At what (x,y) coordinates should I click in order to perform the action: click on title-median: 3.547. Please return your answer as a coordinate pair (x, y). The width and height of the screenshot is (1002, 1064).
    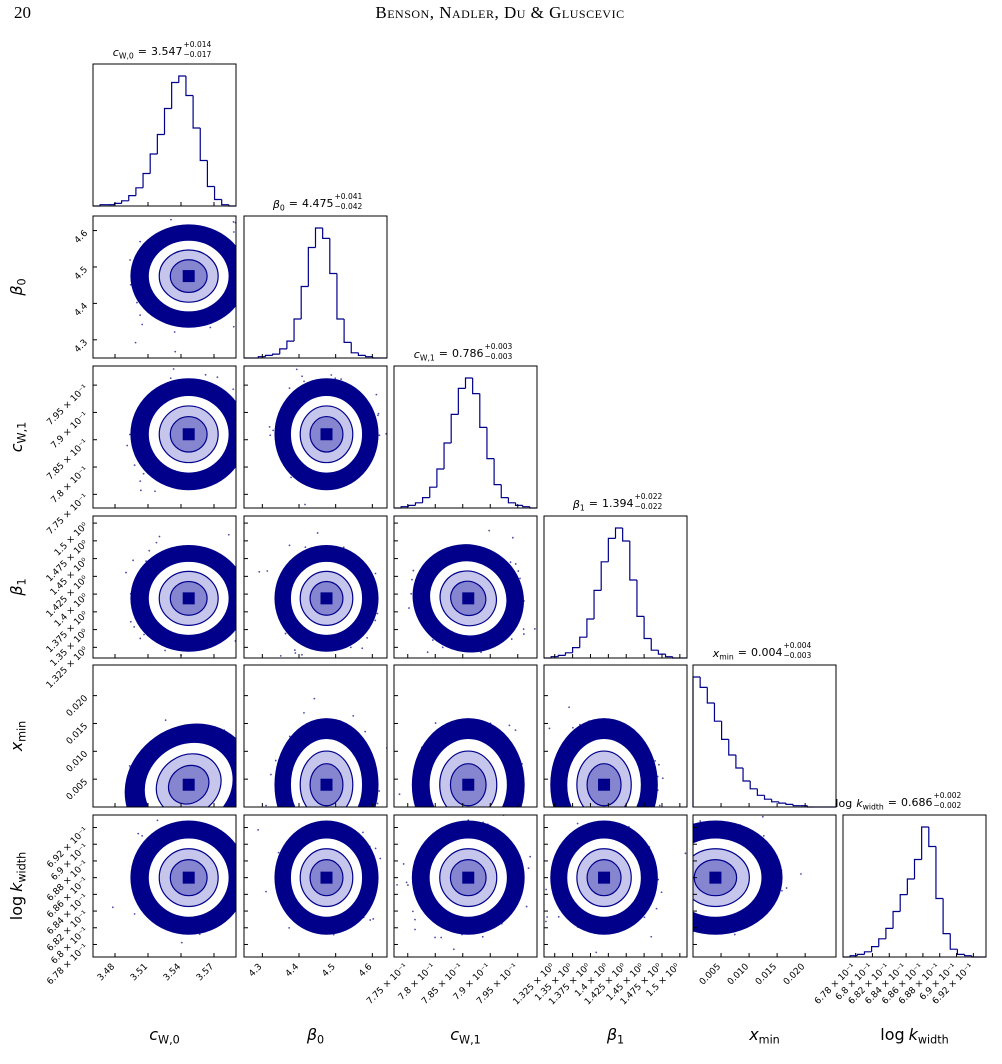
    Looking at the image, I should click on (167, 51).